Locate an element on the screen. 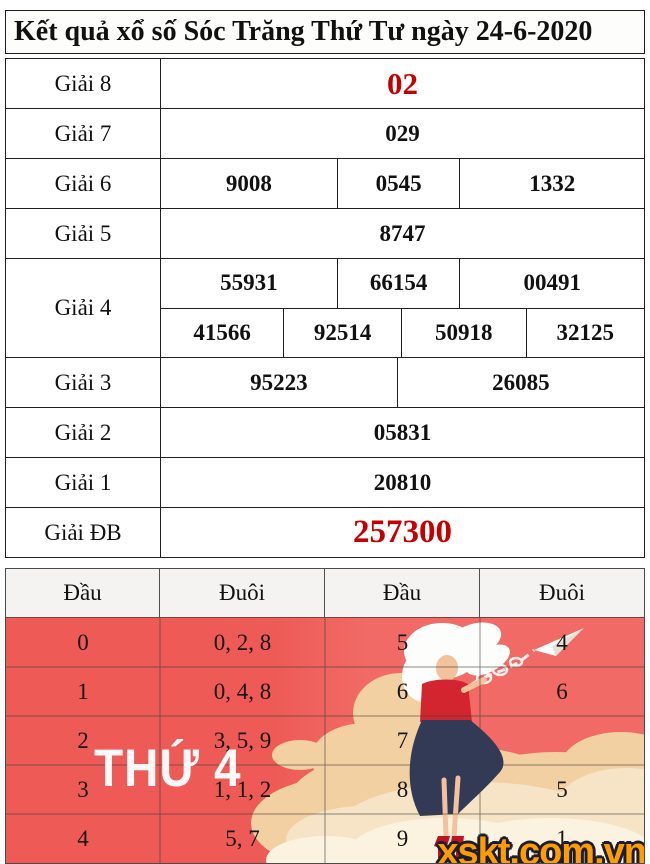 The height and width of the screenshot is (864, 650). head-cell: 8 is located at coordinates (402, 789).